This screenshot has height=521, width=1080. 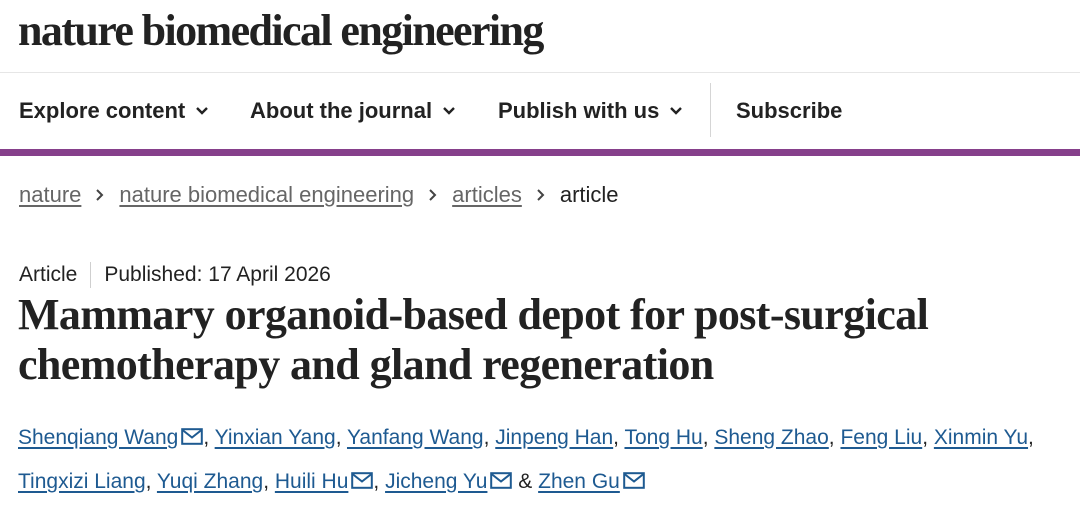 I want to click on breadcrumb-journal: nature biomedical engineering, so click(x=267, y=194).